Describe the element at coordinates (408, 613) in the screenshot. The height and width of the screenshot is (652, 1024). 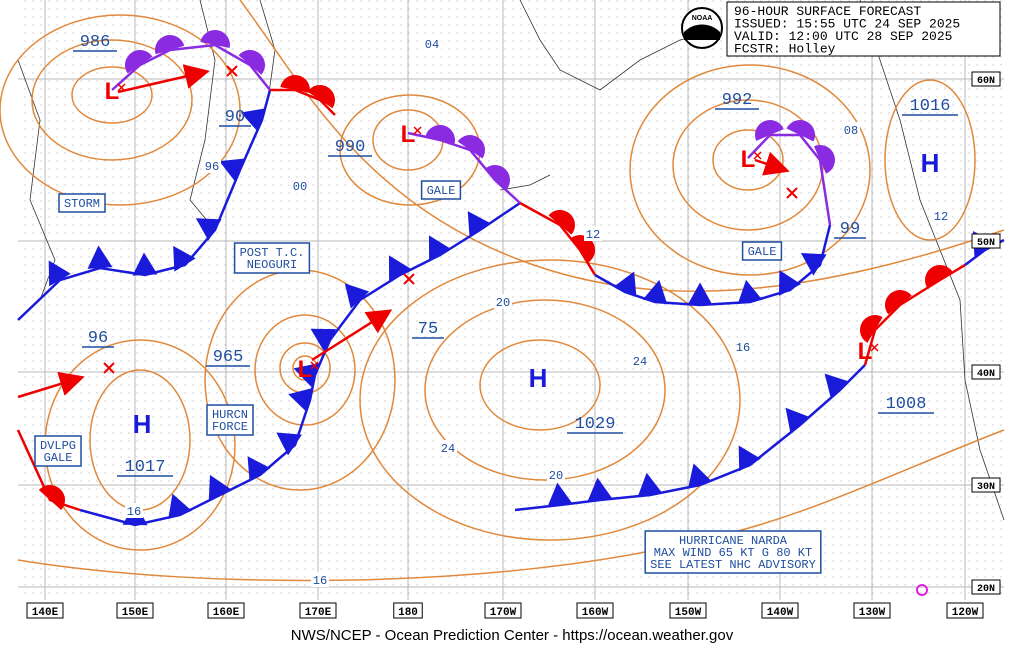
I see `lon-label: 180` at that location.